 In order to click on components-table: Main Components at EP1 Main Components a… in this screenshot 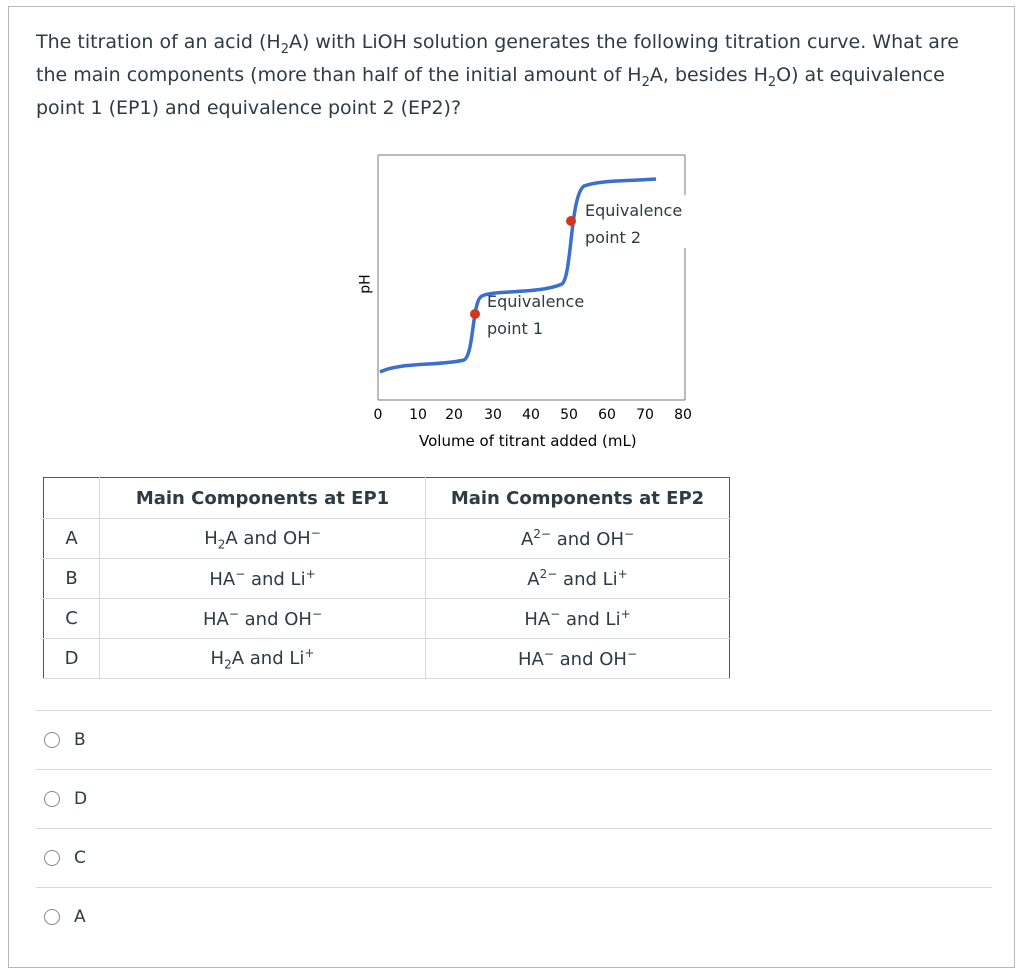, I will do `click(386, 578)`.